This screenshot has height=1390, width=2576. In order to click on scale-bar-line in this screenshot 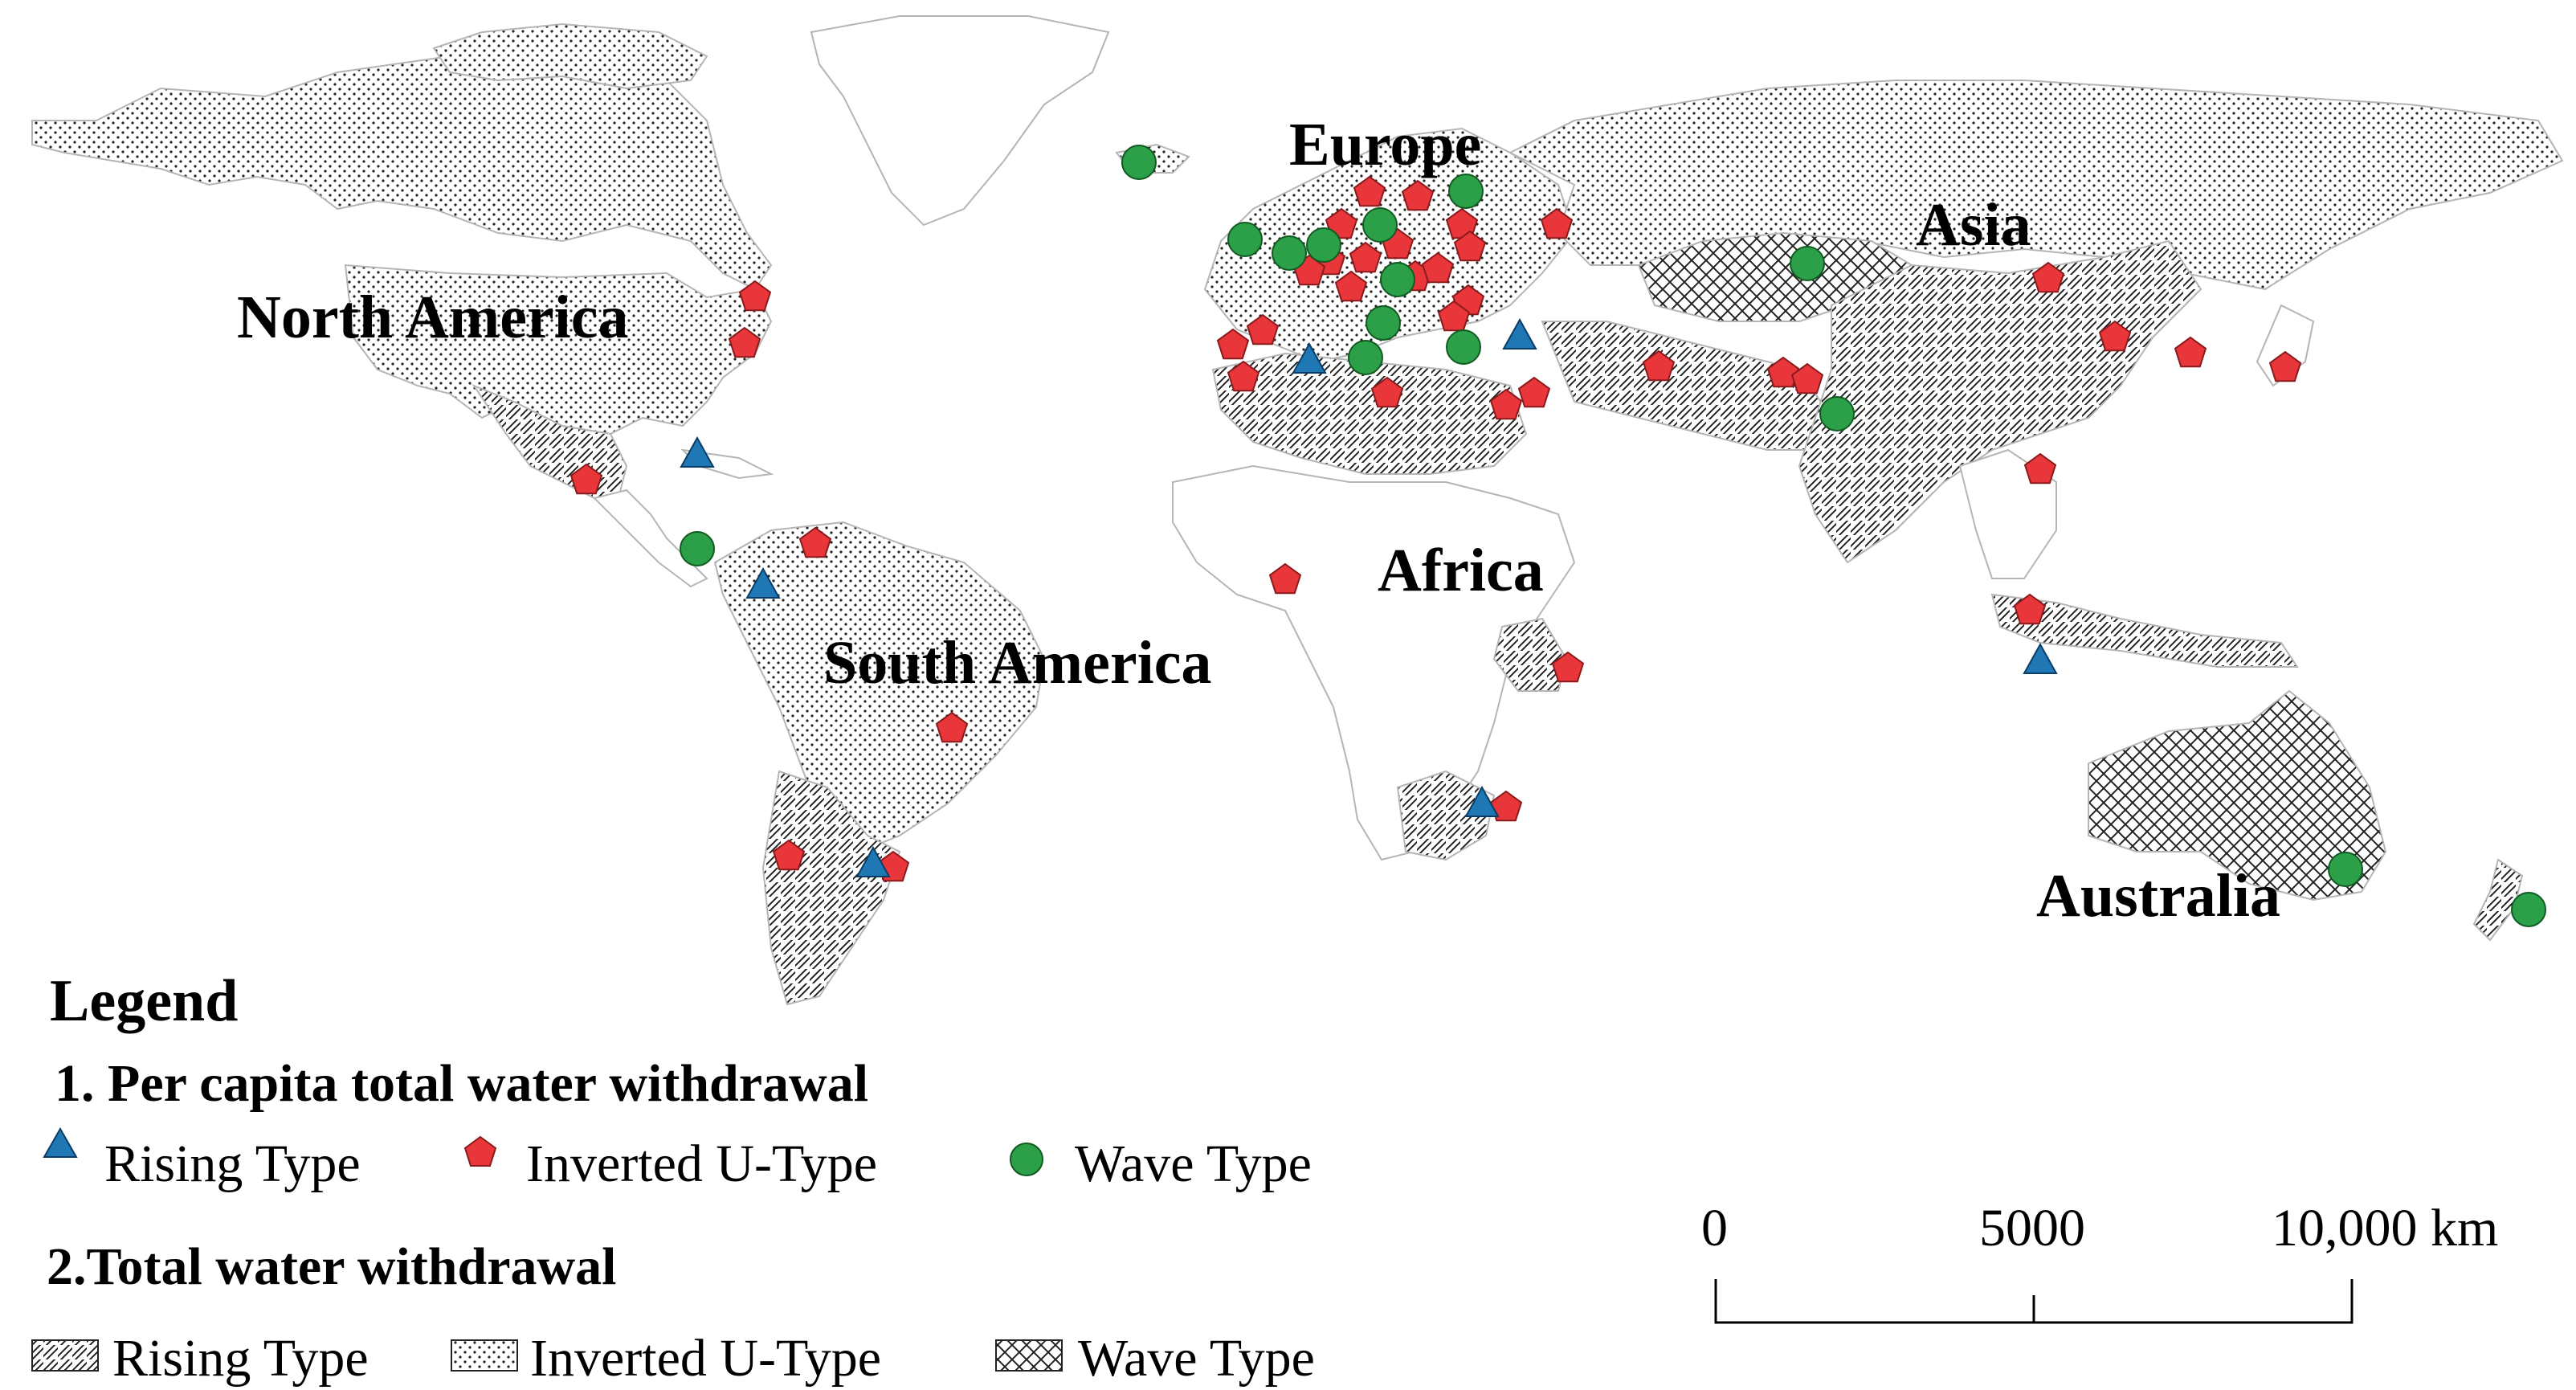, I will do `click(2034, 1301)`.